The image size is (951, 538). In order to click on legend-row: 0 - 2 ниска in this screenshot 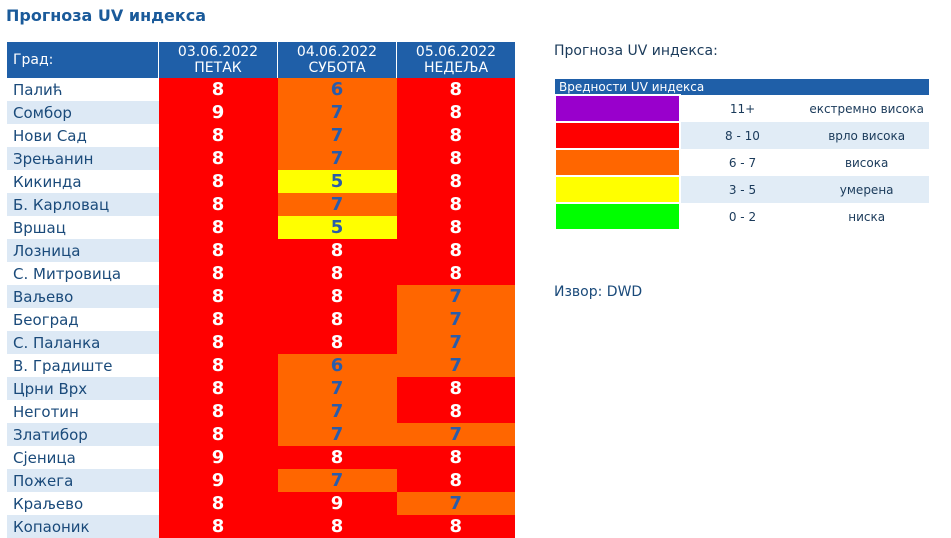, I will do `click(741, 216)`.